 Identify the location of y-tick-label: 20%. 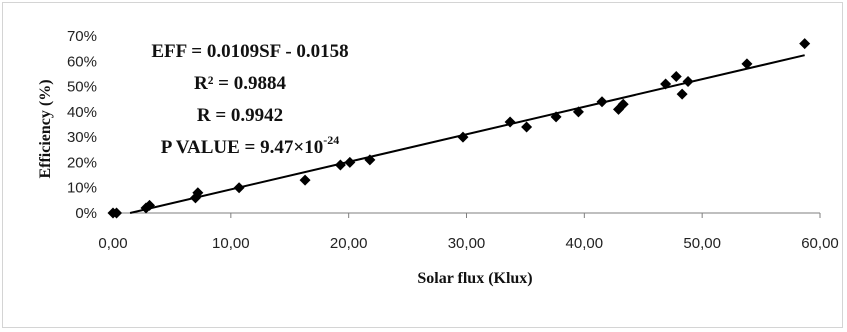
(82, 162).